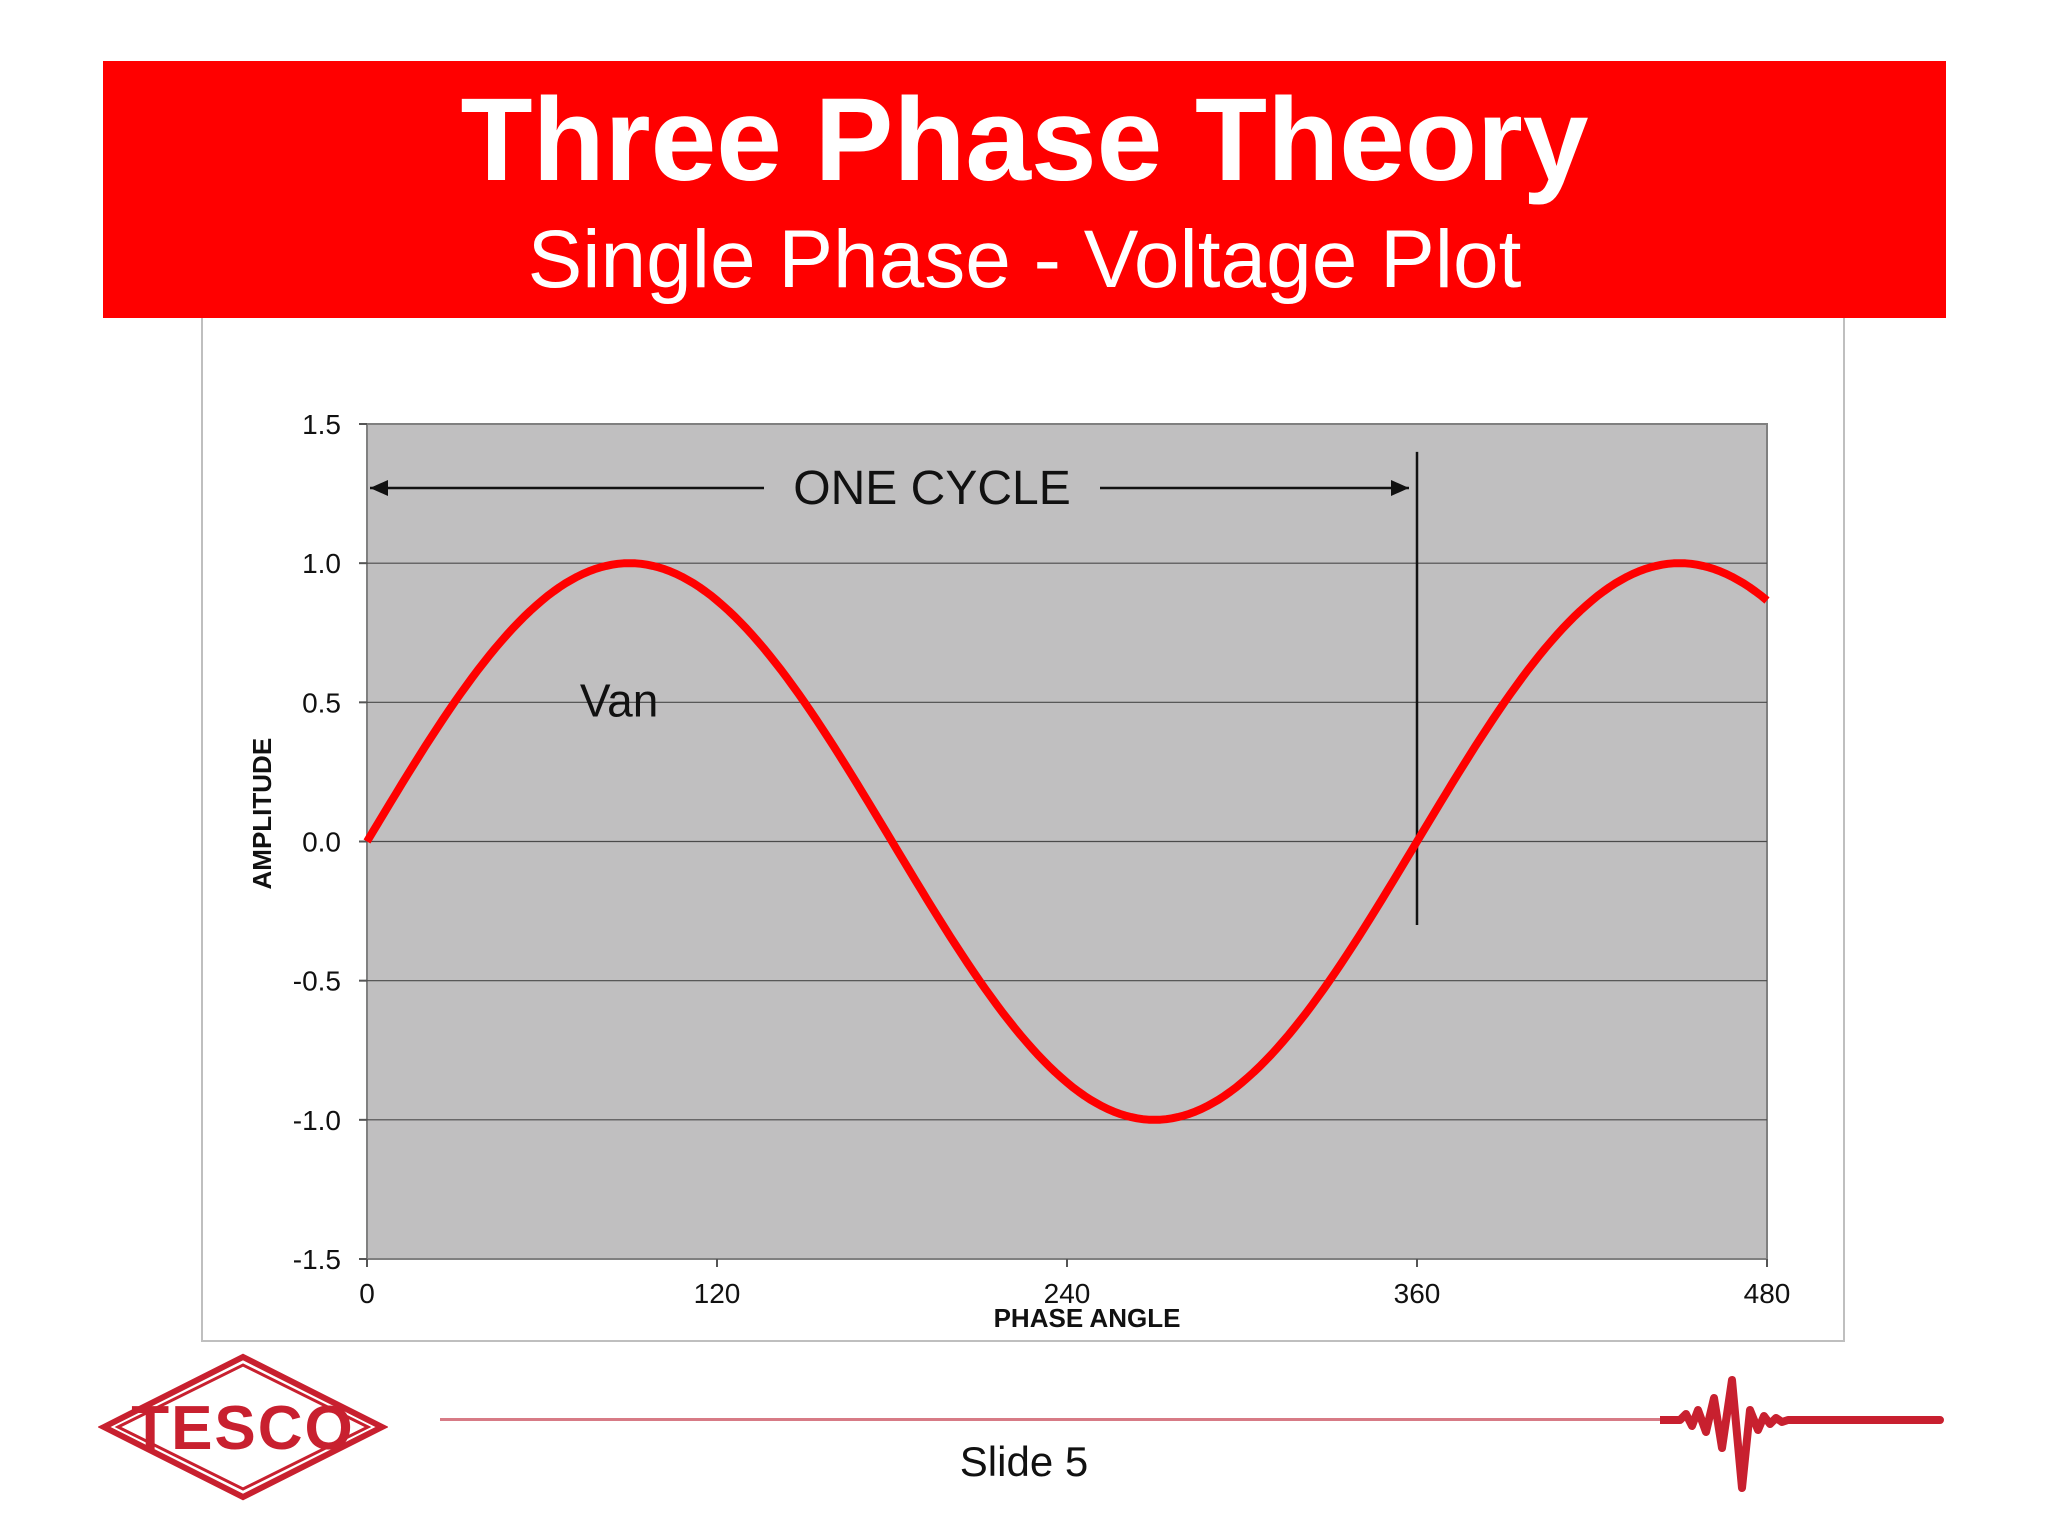 Image resolution: width=2048 pixels, height=1536 pixels. What do you see at coordinates (1024, 140) in the screenshot?
I see `slide-title: Three Phase Theory` at bounding box center [1024, 140].